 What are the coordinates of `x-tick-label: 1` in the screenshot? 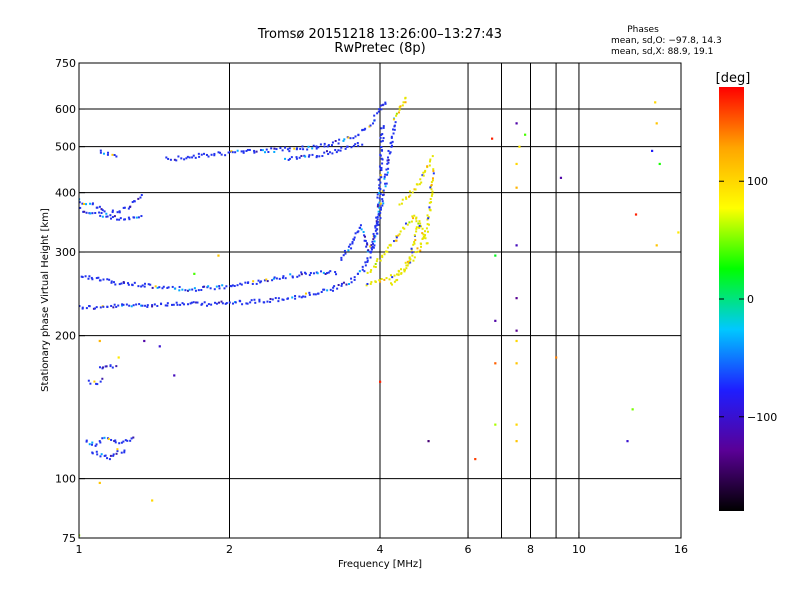 It's located at (79, 549).